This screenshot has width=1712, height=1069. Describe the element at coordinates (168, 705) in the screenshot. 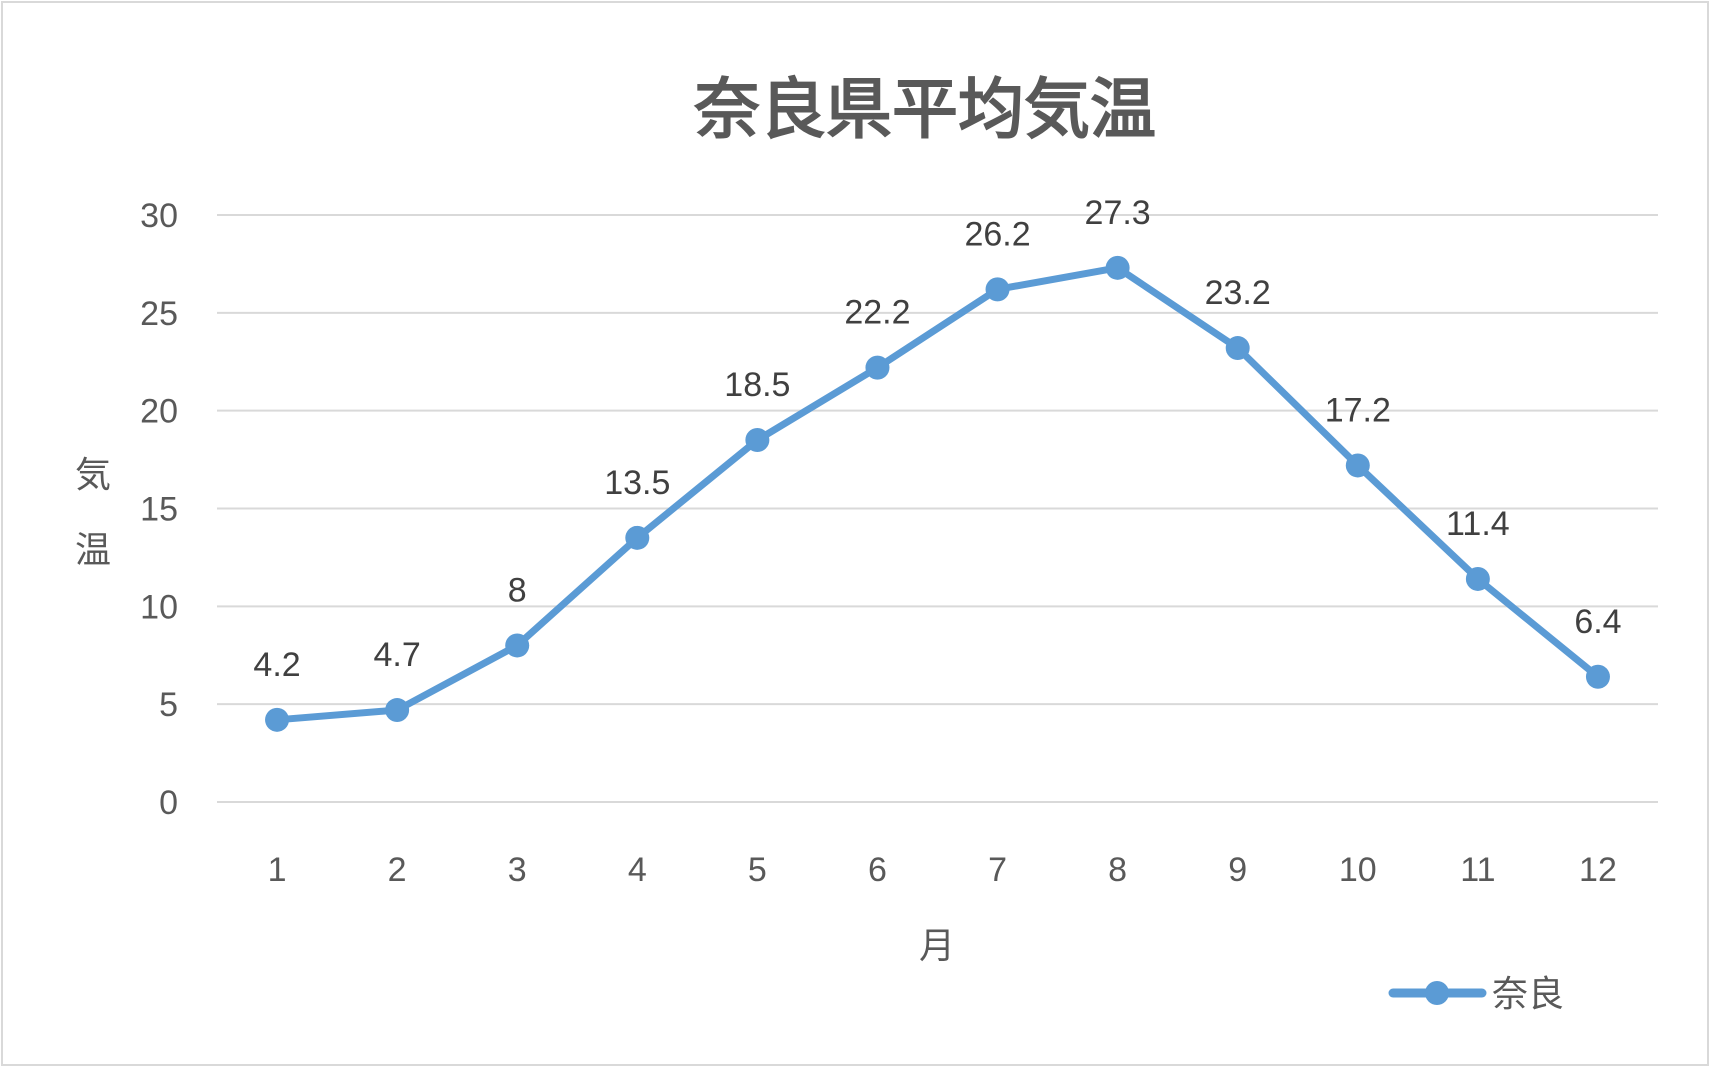

I see `y-tick-label: 5` at that location.